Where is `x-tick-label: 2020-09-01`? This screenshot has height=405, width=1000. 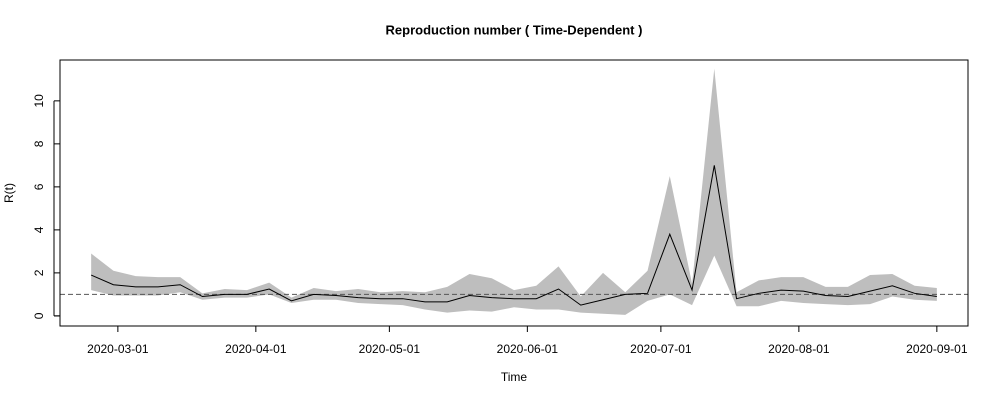 x-tick-label: 2020-09-01 is located at coordinates (937, 349).